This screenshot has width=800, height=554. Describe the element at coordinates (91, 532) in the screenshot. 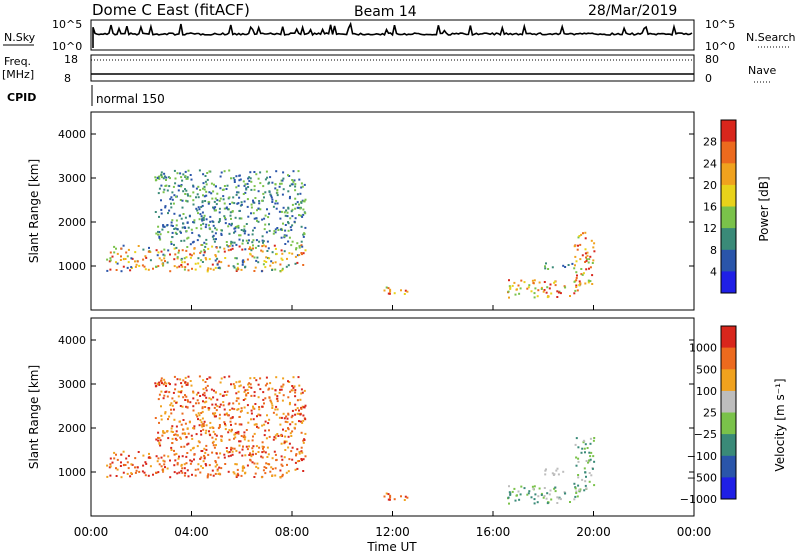

I see `x-tick-label: 00:00` at that location.